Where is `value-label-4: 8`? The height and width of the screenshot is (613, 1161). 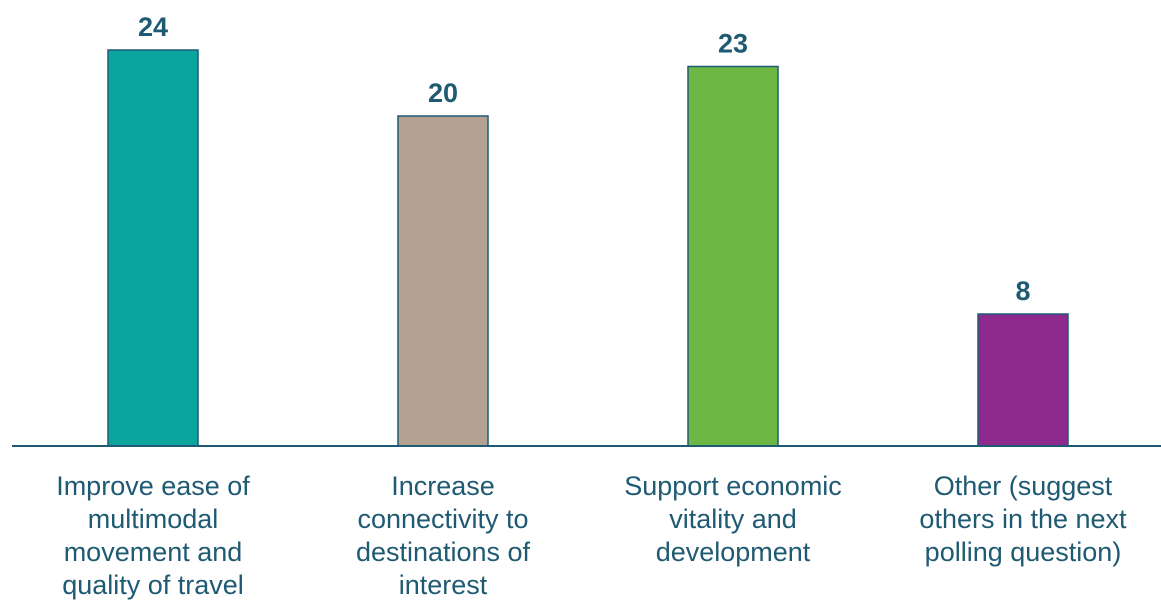
value-label-4: 8 is located at coordinates (1022, 291).